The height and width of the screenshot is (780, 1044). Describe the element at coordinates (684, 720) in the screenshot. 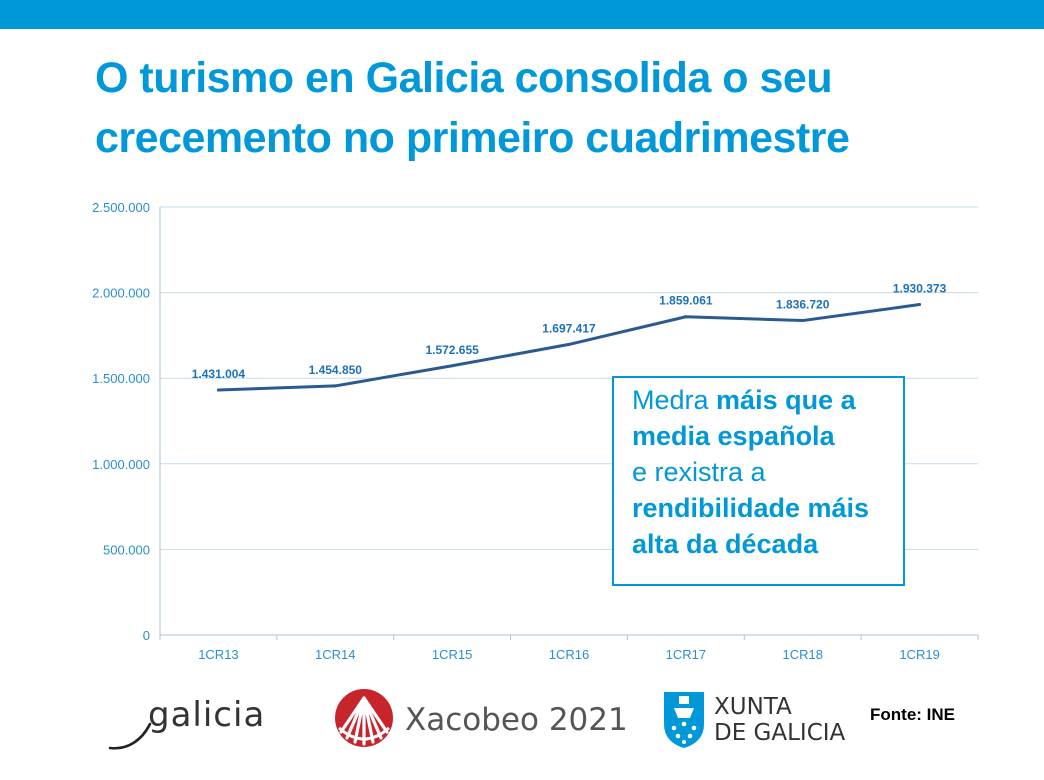

I see `coat-of-arms-icon` at that location.